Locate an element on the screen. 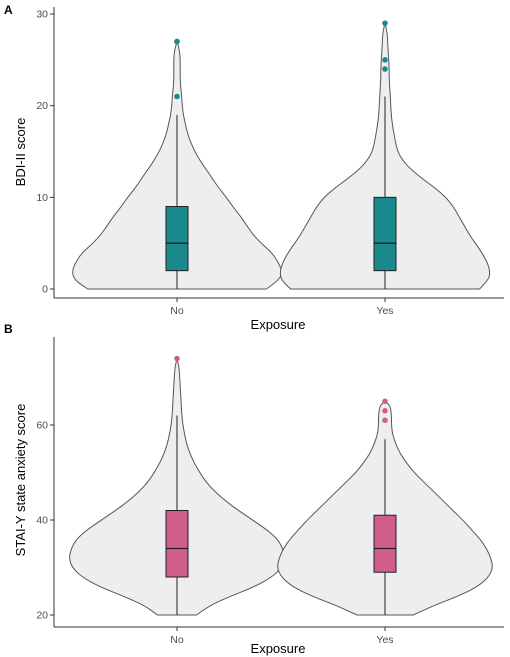  panel-b-letter: B is located at coordinates (8, 329).